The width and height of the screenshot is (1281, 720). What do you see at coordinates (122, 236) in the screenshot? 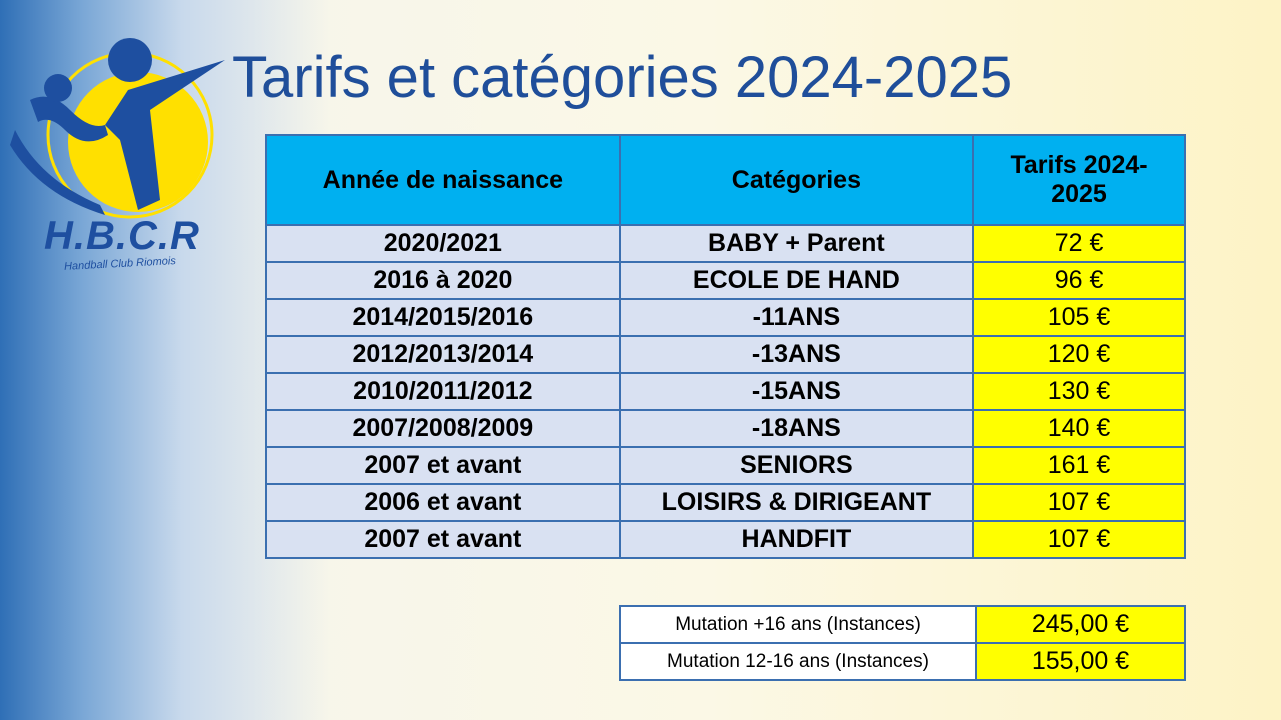
I see `logo-letters: H.B.C.R` at bounding box center [122, 236].